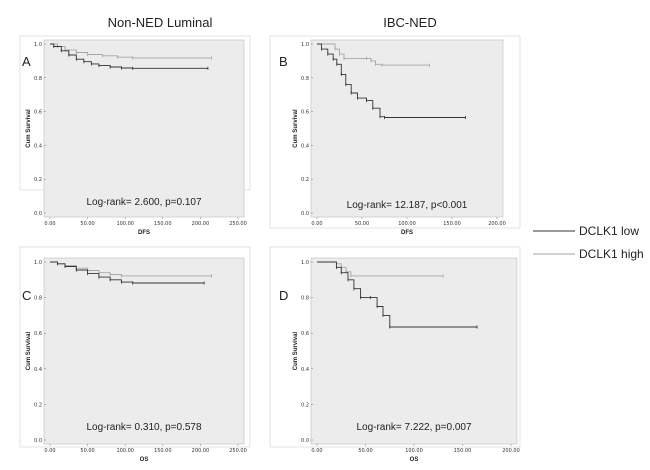 The width and height of the screenshot is (650, 470). I want to click on panel-letter: A, so click(26, 61).